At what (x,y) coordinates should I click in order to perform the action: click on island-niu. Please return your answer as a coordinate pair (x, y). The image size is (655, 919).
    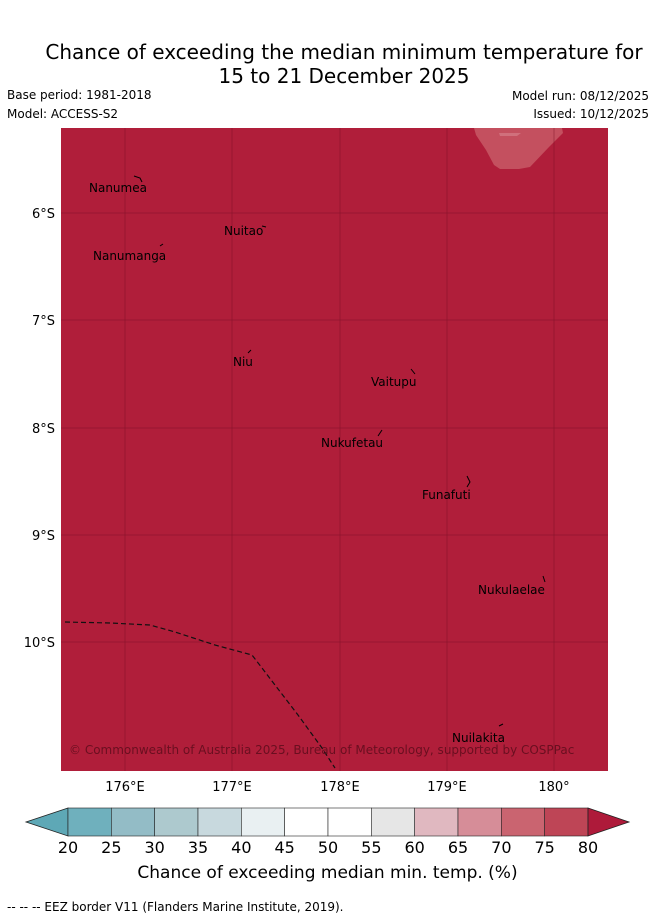
    Looking at the image, I should click on (249, 351).